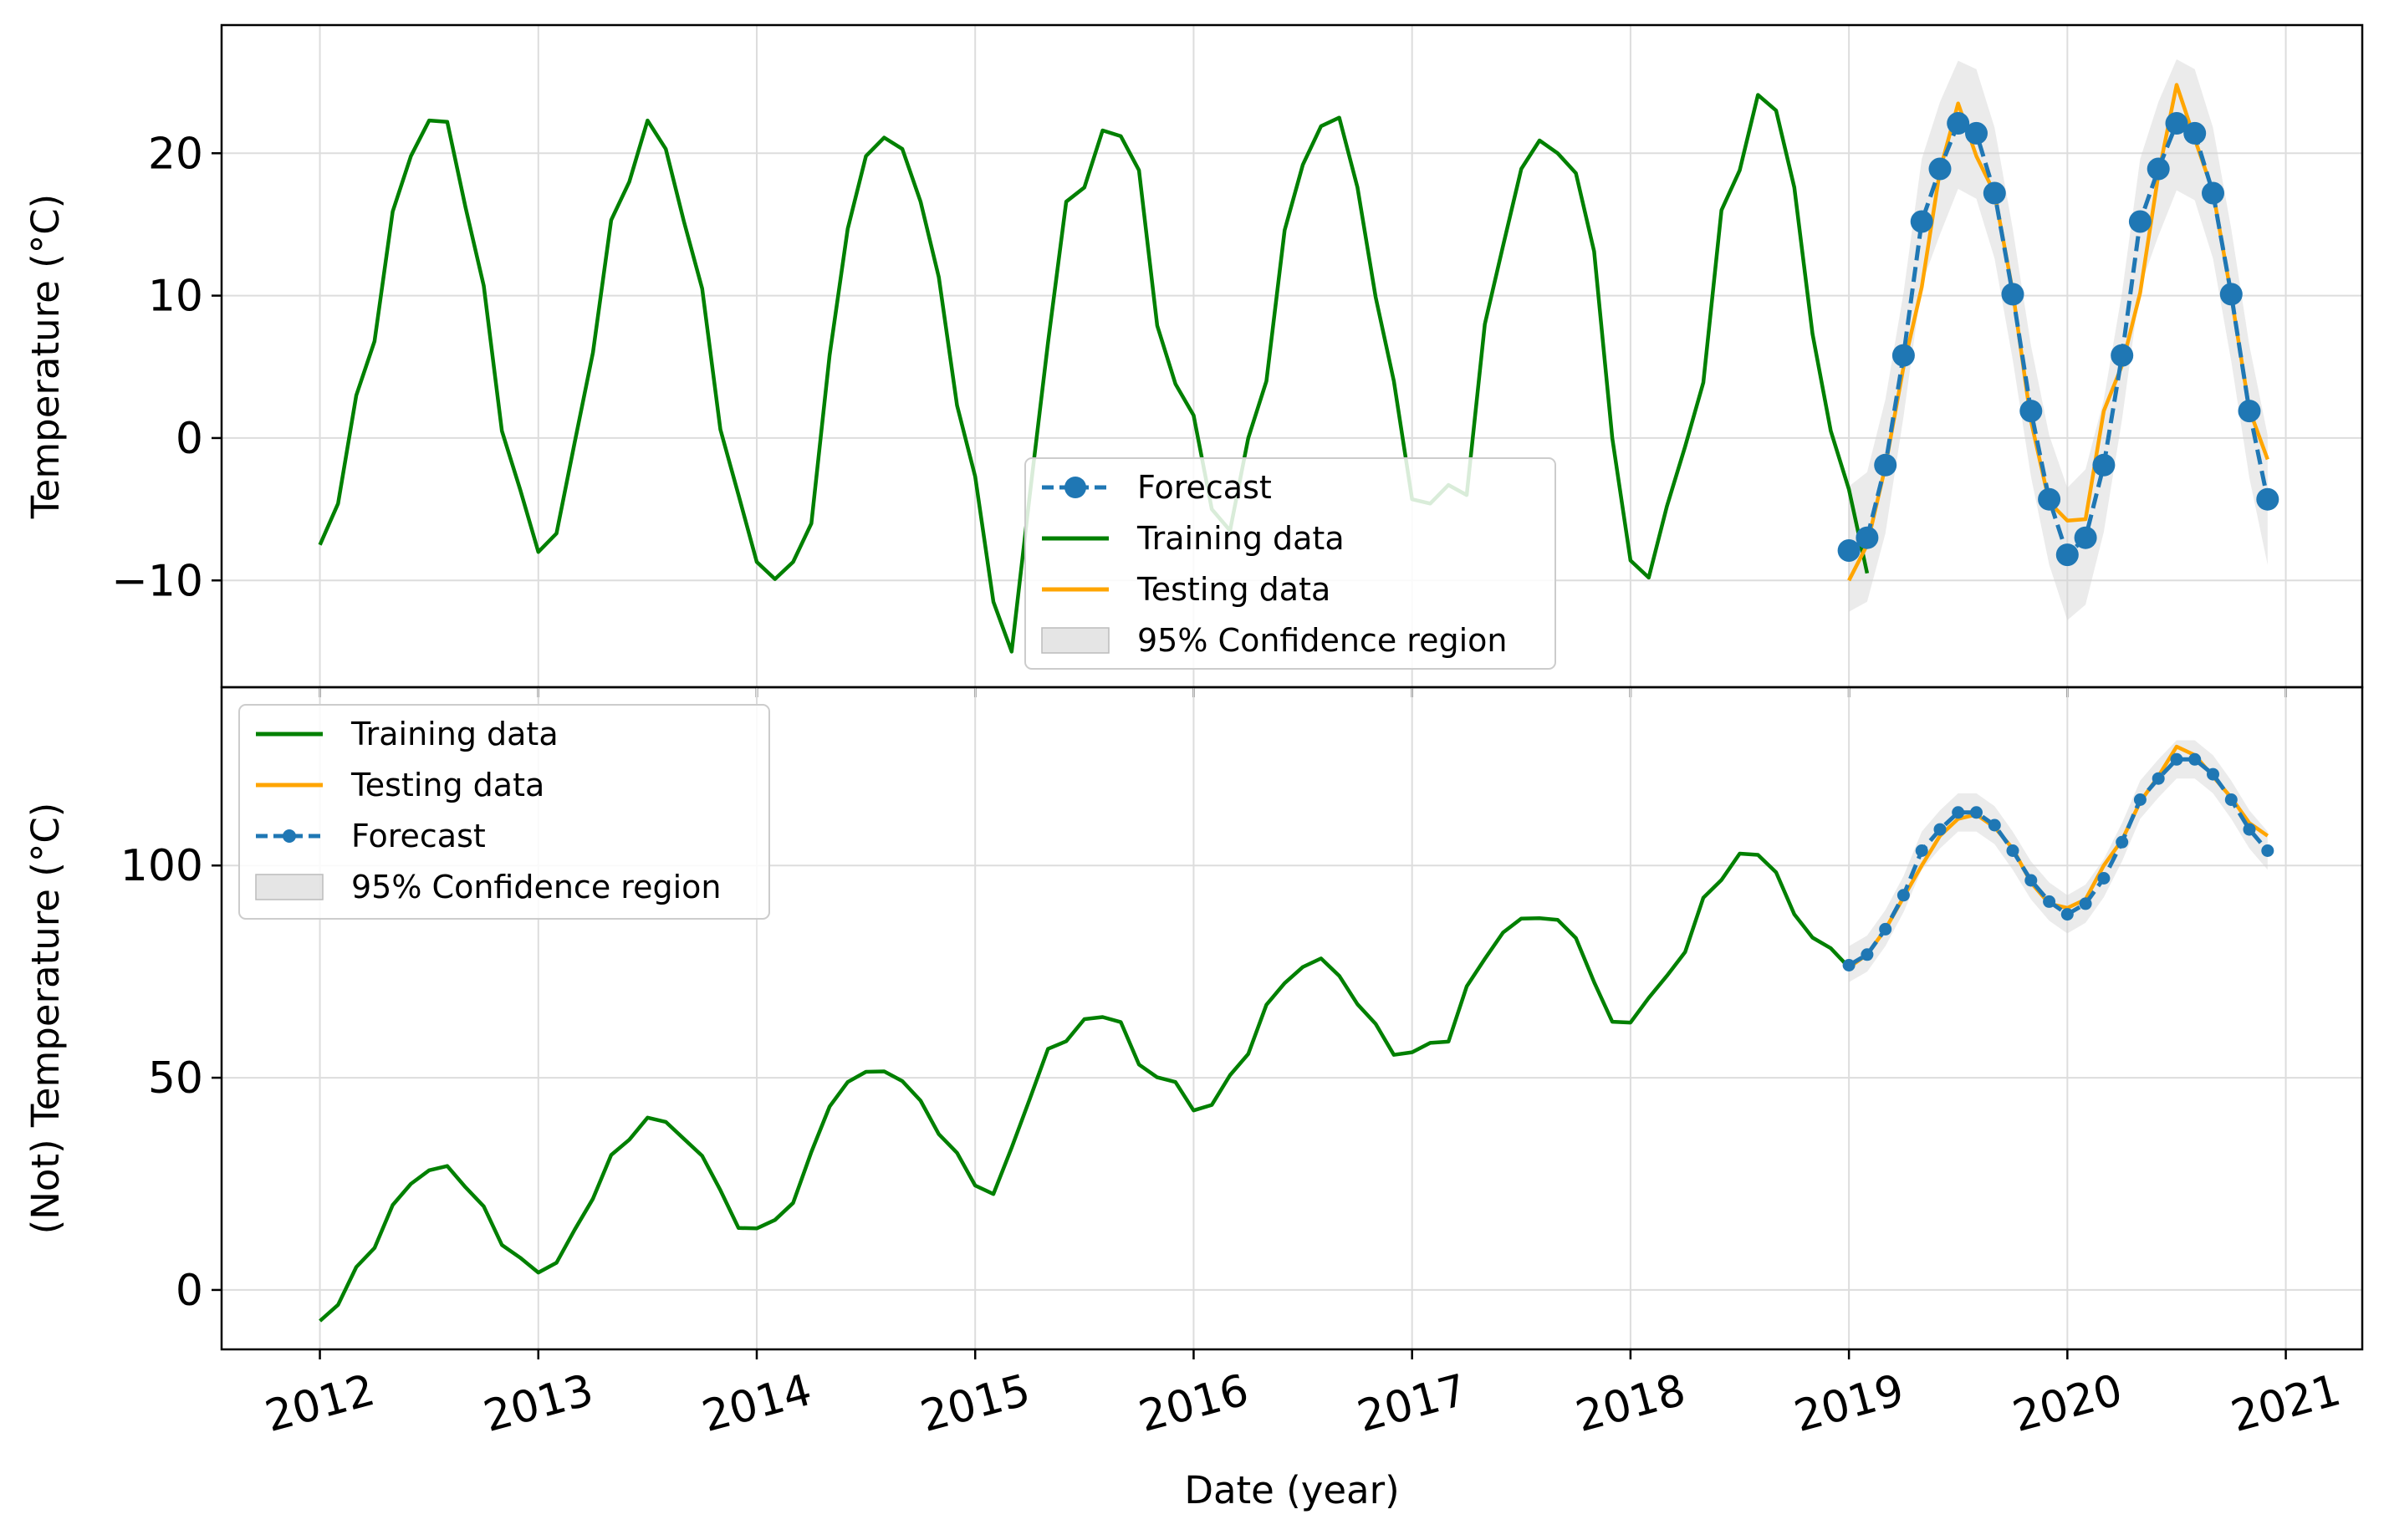  I want to click on y-tick-label: 100, so click(161, 866).